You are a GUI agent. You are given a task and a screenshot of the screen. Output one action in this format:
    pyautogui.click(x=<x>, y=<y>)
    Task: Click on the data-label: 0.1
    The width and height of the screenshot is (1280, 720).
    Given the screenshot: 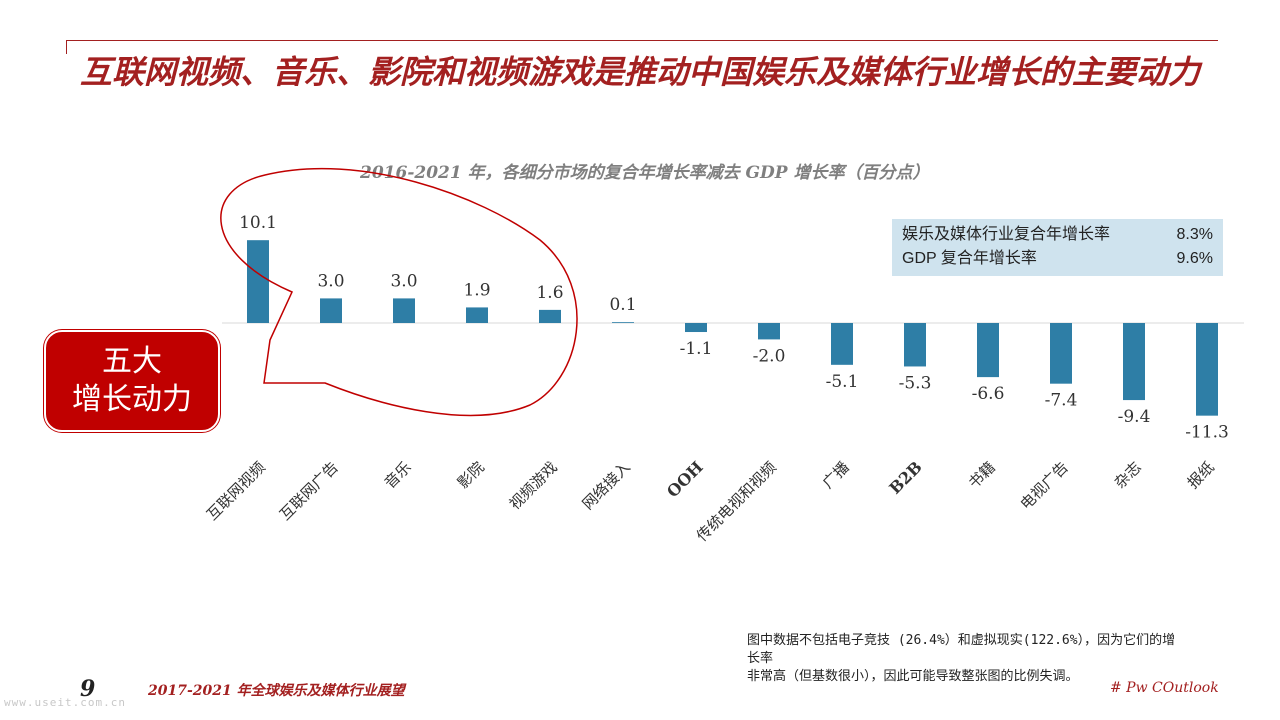 What is the action you would take?
    pyautogui.click(x=622, y=305)
    